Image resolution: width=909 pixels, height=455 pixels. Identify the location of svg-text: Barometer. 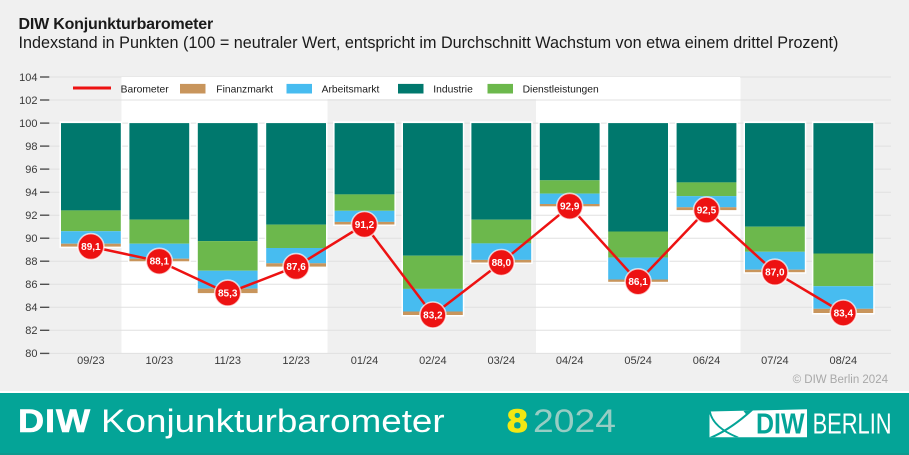
(145, 90).